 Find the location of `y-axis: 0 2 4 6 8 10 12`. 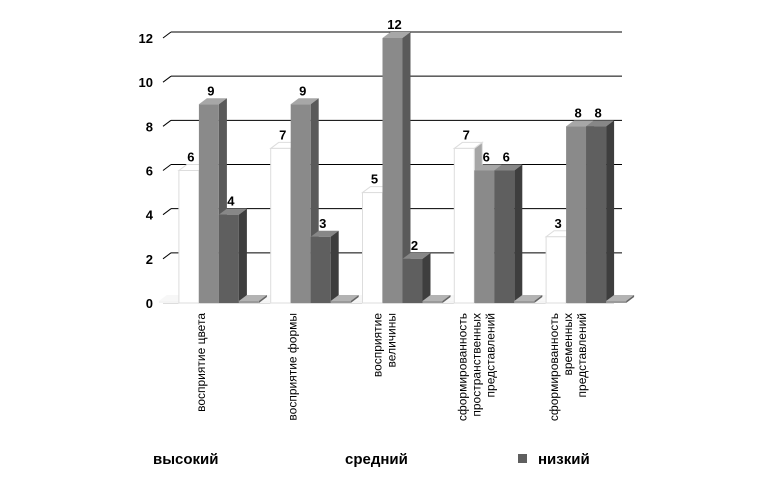

y-axis: 0 2 4 6 8 10 12 is located at coordinates (146, 171).